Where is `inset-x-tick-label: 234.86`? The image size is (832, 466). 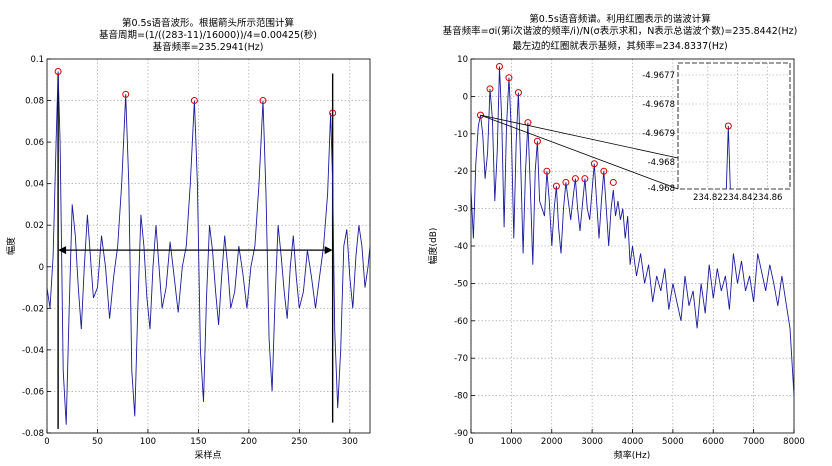 inset-x-tick-label: 234.86 is located at coordinates (768, 198).